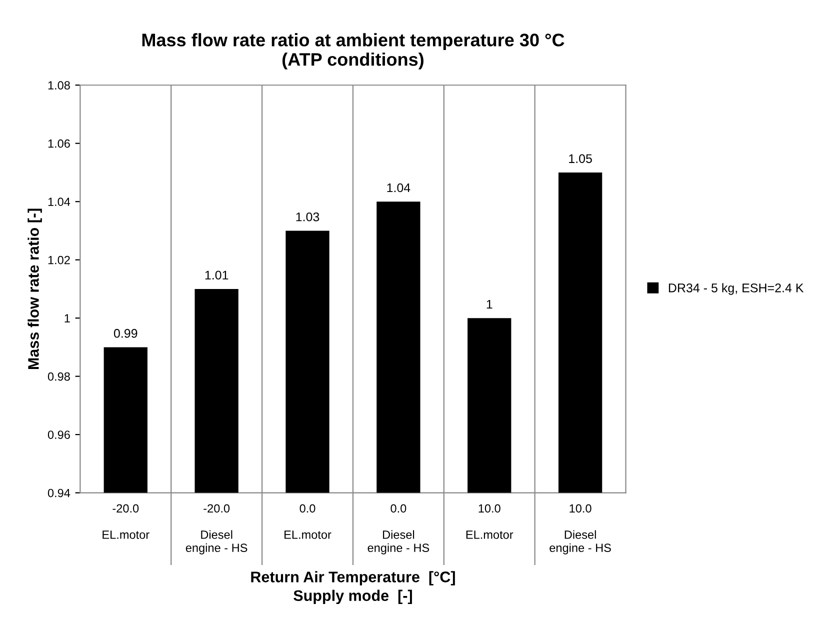 The width and height of the screenshot is (818, 640). Describe the element at coordinates (59, 376) in the screenshot. I see `y-tick-label: 0.98` at that location.